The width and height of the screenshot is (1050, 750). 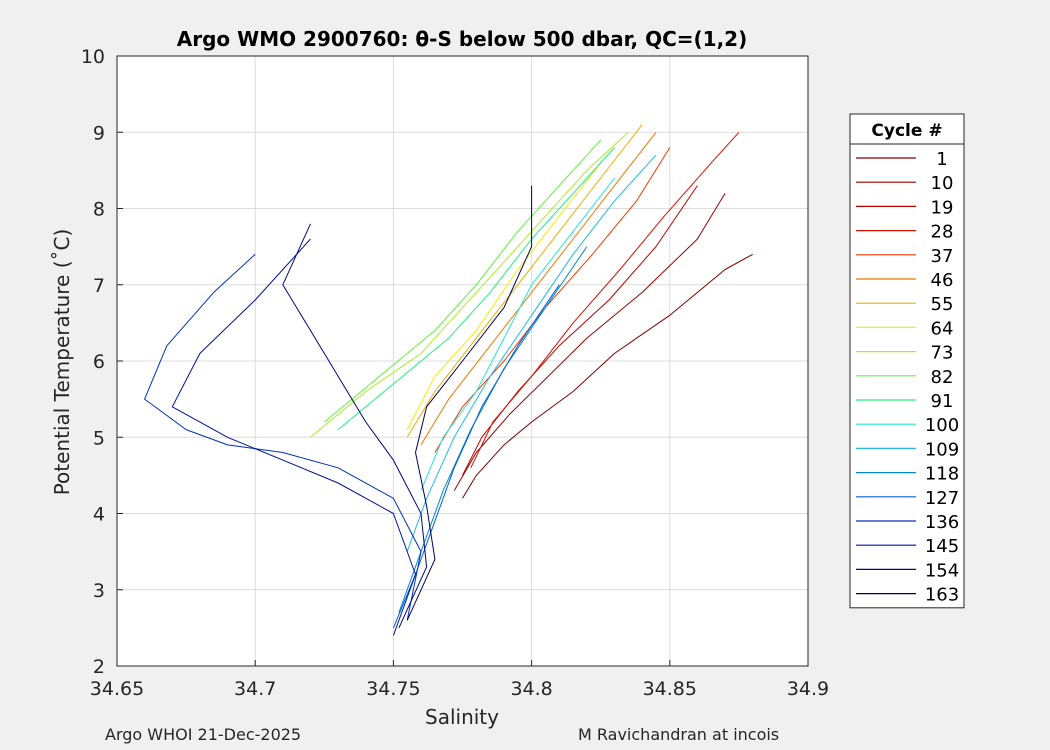 I want to click on x-axis-label: Salinity, so click(x=462, y=717).